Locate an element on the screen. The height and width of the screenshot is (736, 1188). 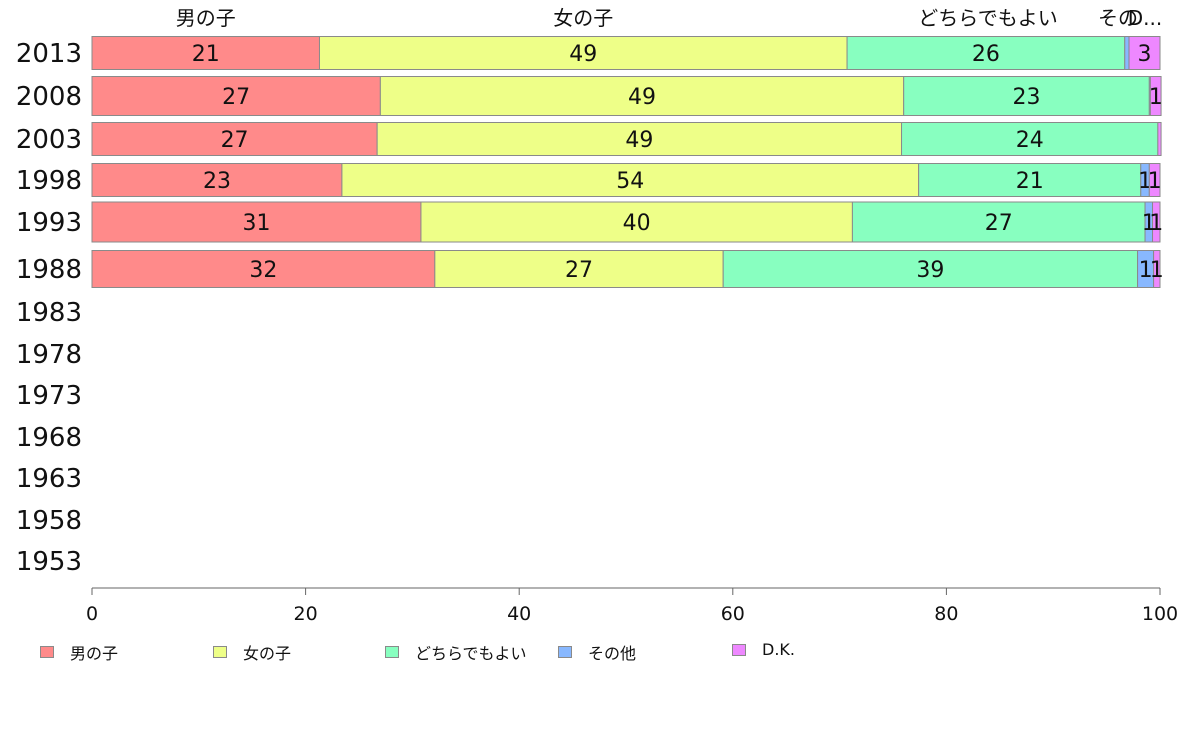
series-top-label: 女の子 is located at coordinates (583, 18).